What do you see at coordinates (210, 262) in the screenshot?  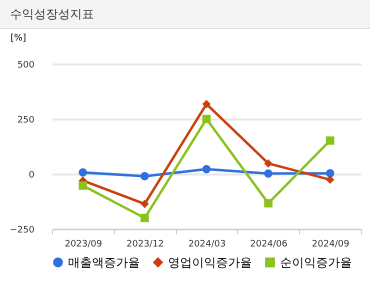 I see `legend-label: 영업이익증가율` at bounding box center [210, 262].